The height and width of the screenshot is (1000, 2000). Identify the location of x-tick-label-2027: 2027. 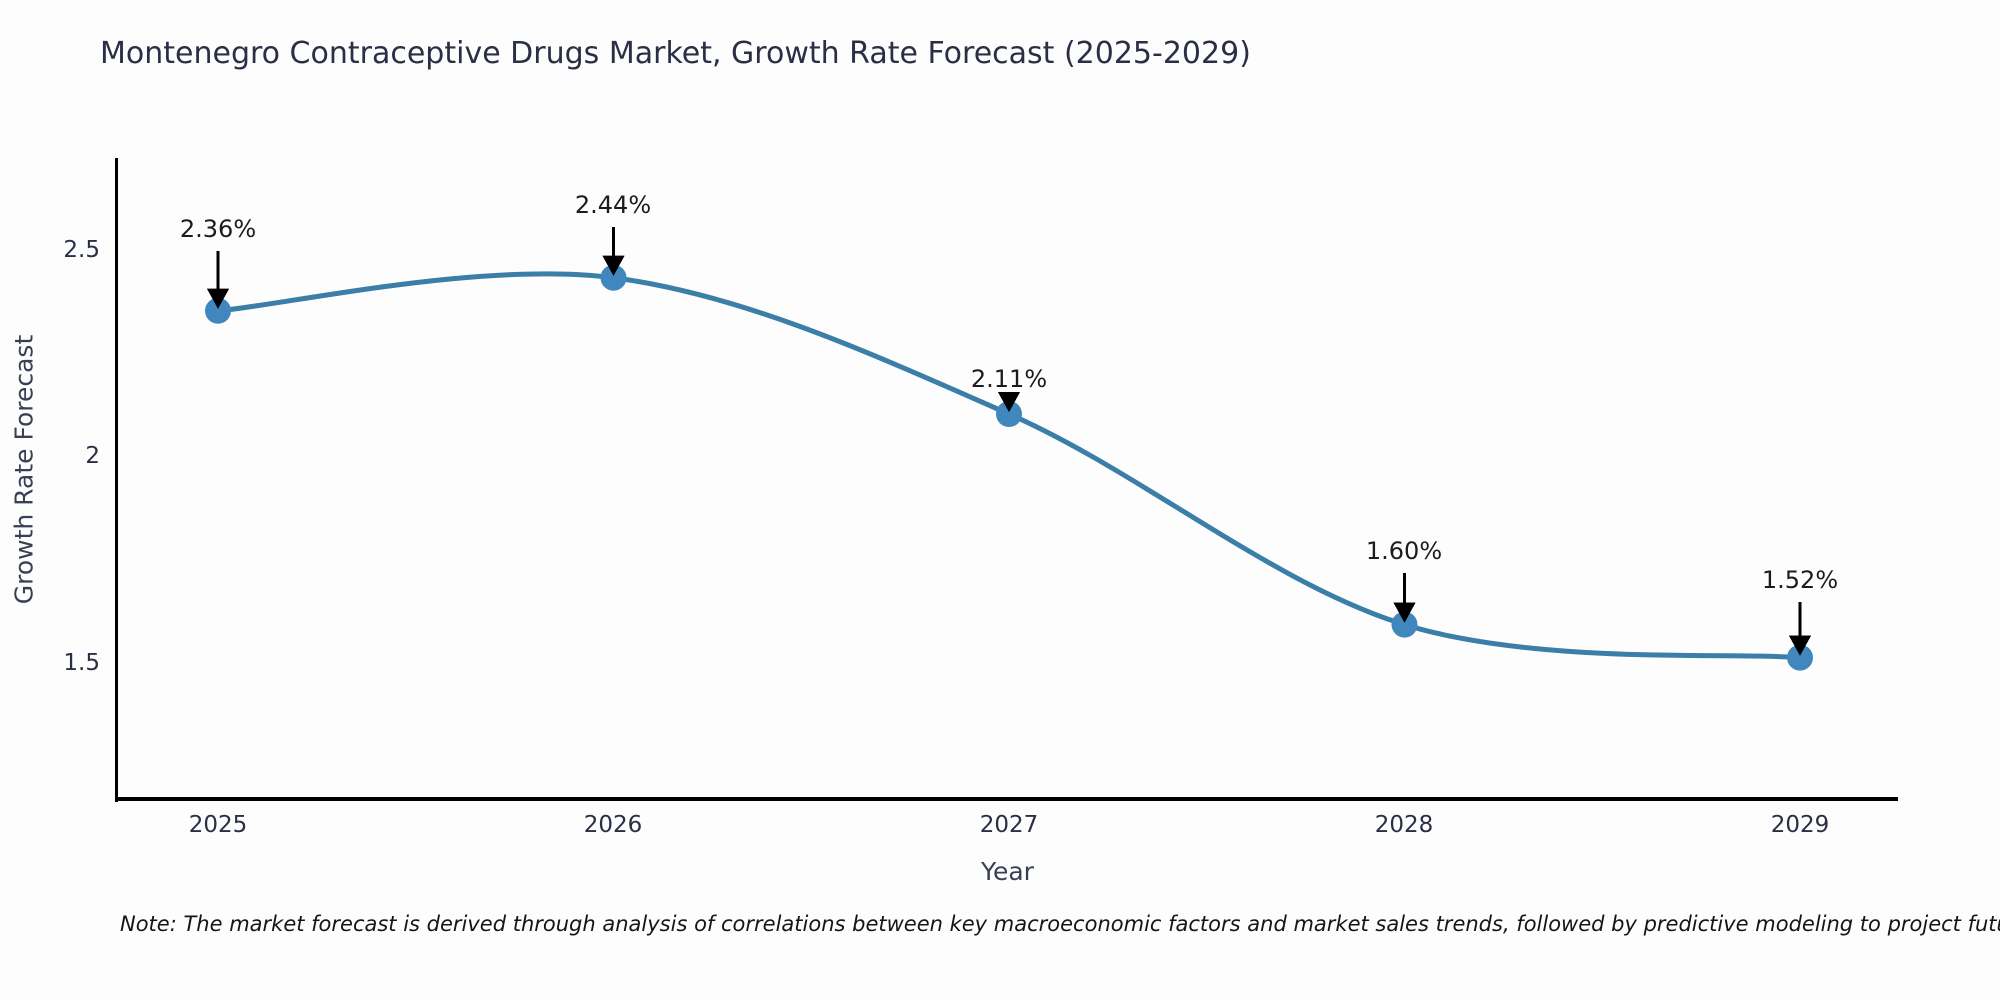
(1009, 825).